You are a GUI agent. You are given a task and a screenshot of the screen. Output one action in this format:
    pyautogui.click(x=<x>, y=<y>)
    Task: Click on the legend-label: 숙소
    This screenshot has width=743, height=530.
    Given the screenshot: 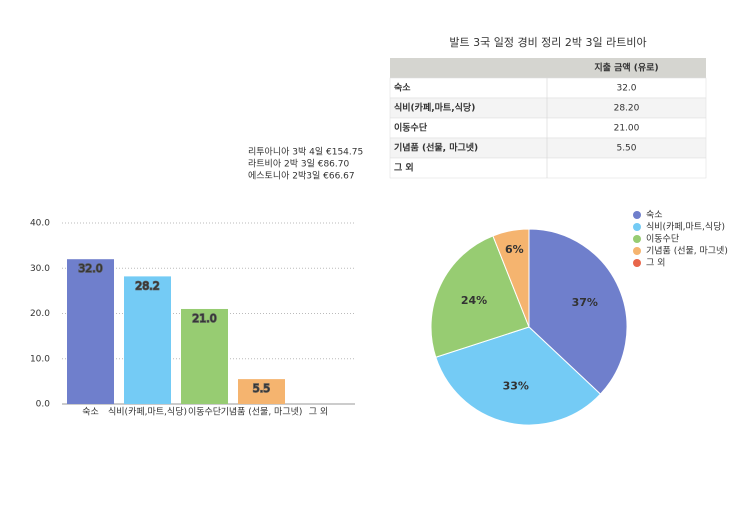 What is the action you would take?
    pyautogui.click(x=654, y=215)
    